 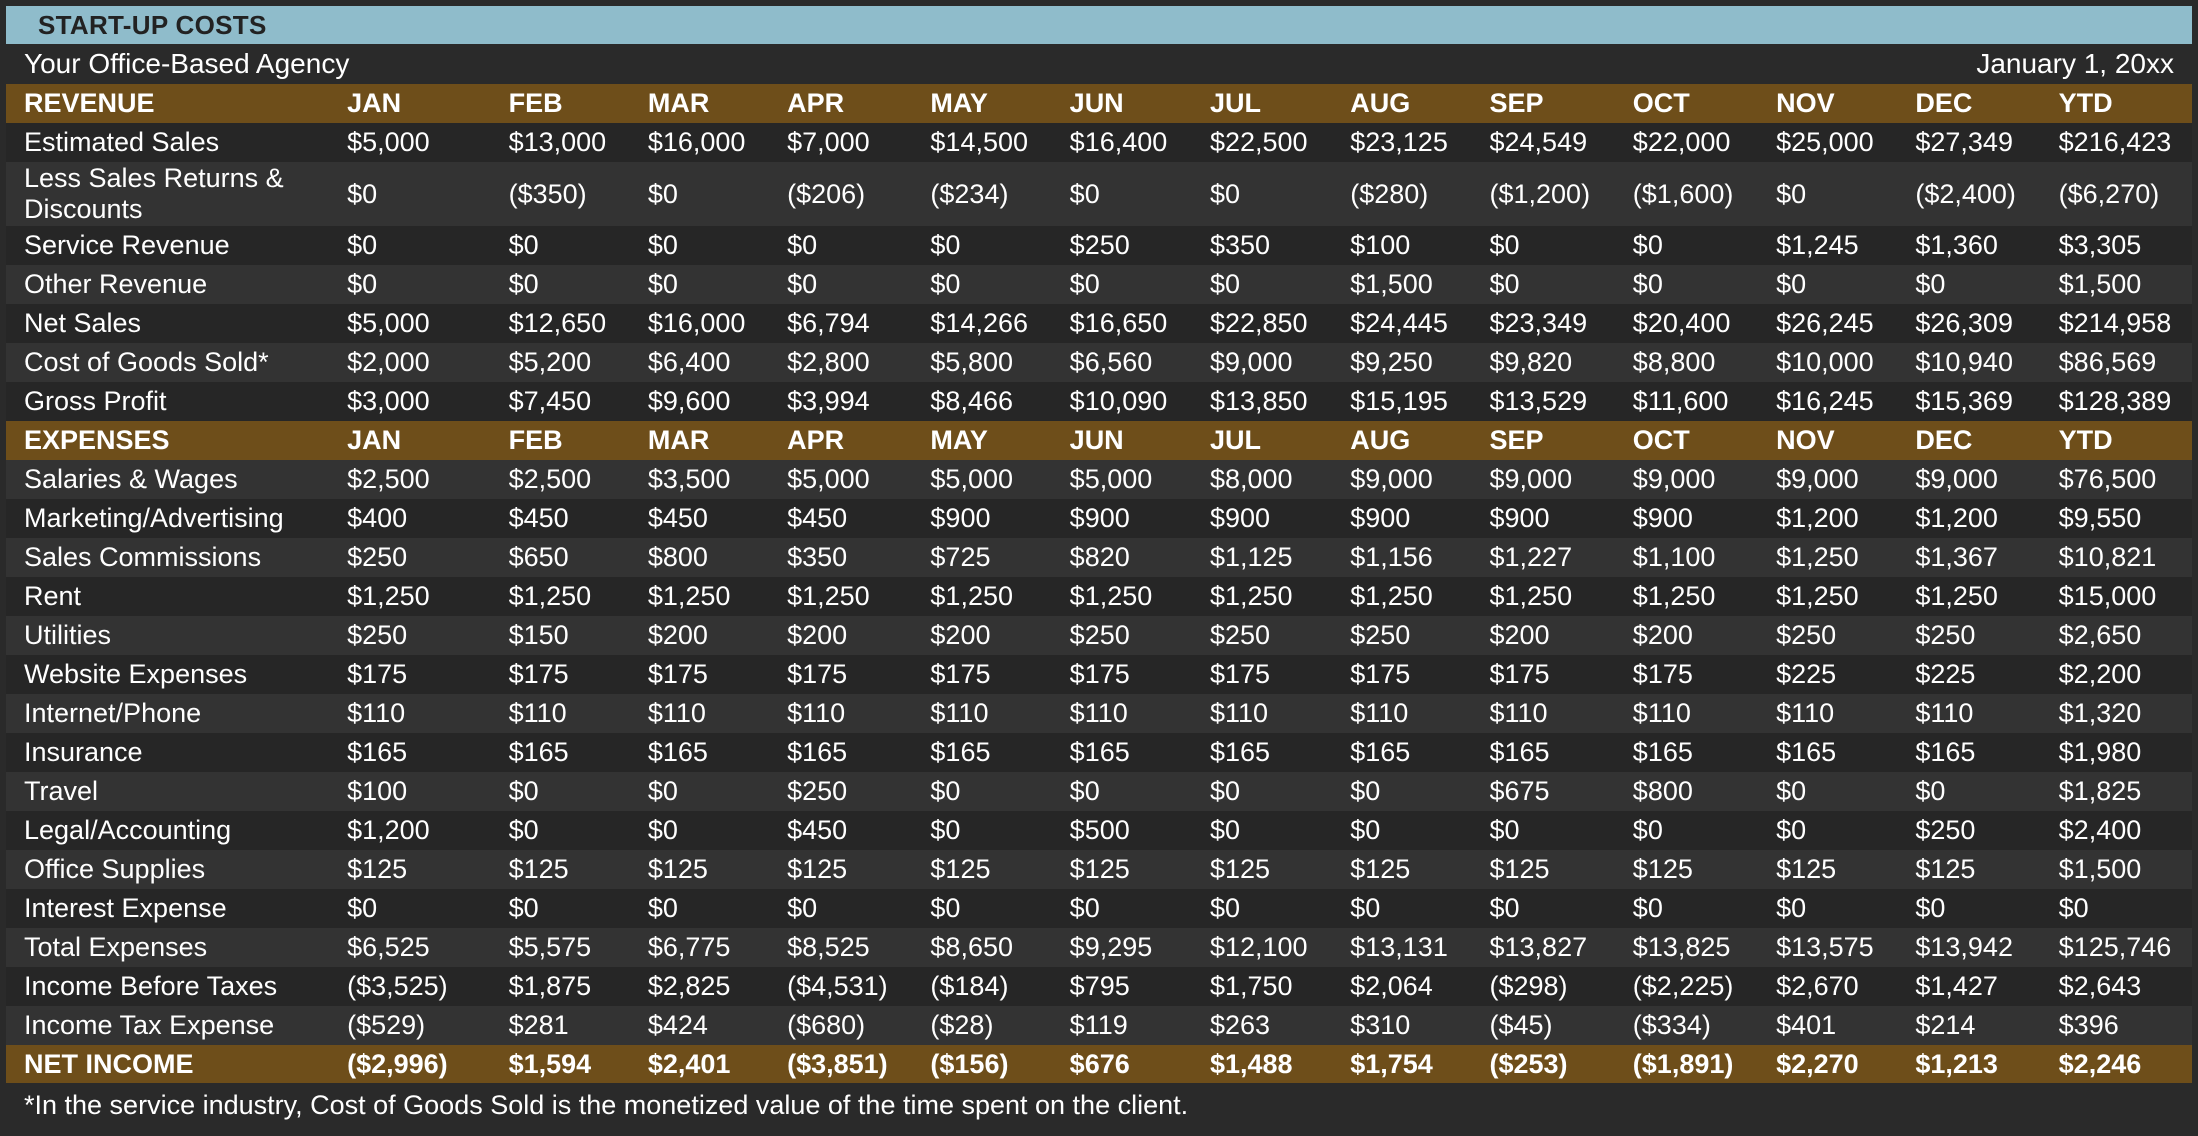 What do you see at coordinates (2125, 479) in the screenshot?
I see `cell: $76,500` at bounding box center [2125, 479].